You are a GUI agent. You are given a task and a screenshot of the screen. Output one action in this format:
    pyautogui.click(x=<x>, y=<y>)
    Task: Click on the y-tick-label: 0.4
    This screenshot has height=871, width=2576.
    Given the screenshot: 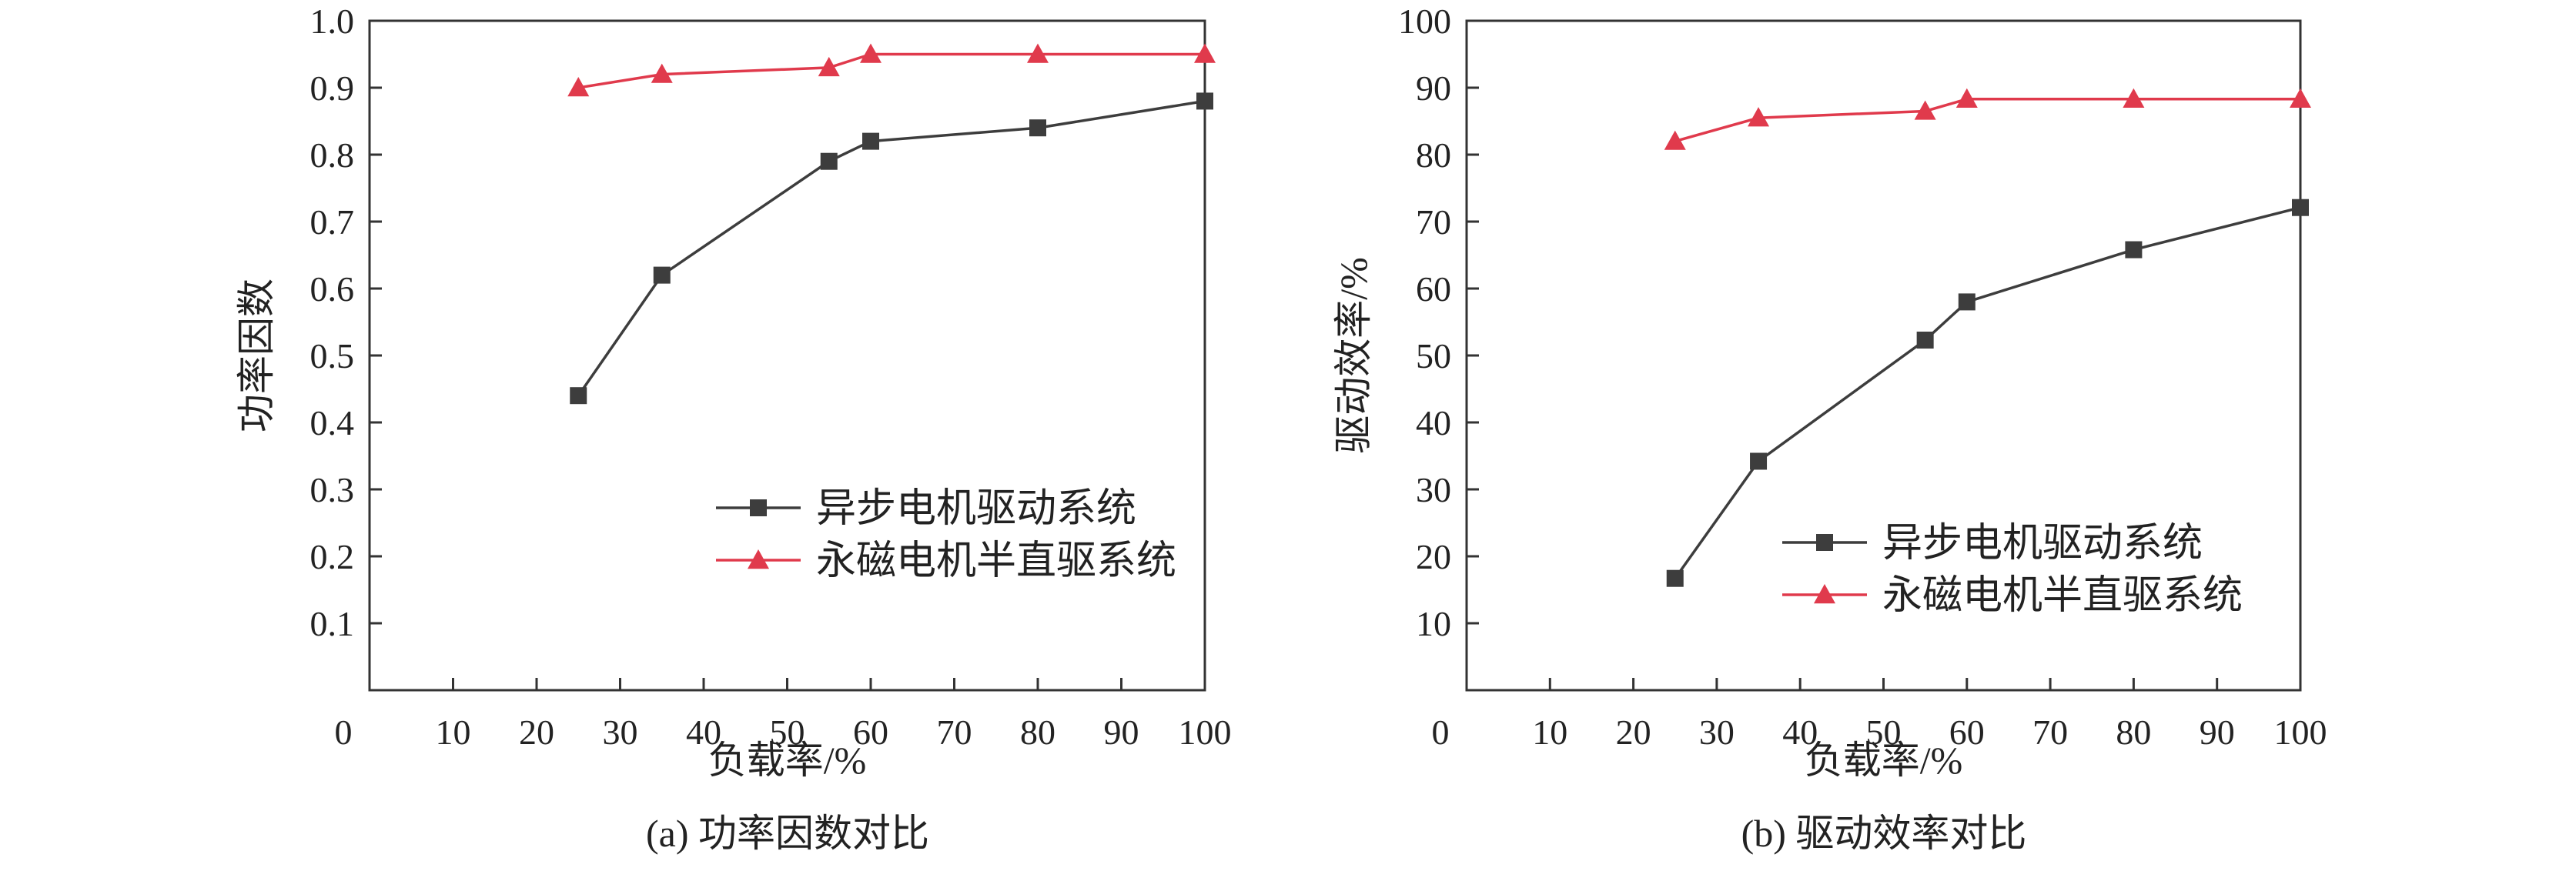 What is the action you would take?
    pyautogui.click(x=332, y=422)
    